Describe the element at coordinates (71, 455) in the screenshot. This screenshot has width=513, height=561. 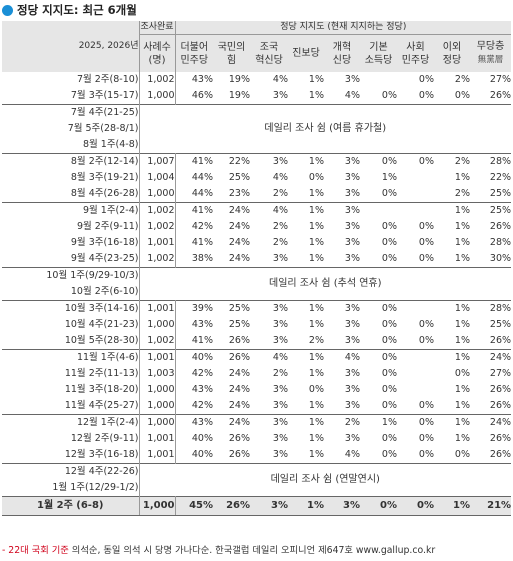
I see `period-cell: 12월 3주(16-18)` at that location.